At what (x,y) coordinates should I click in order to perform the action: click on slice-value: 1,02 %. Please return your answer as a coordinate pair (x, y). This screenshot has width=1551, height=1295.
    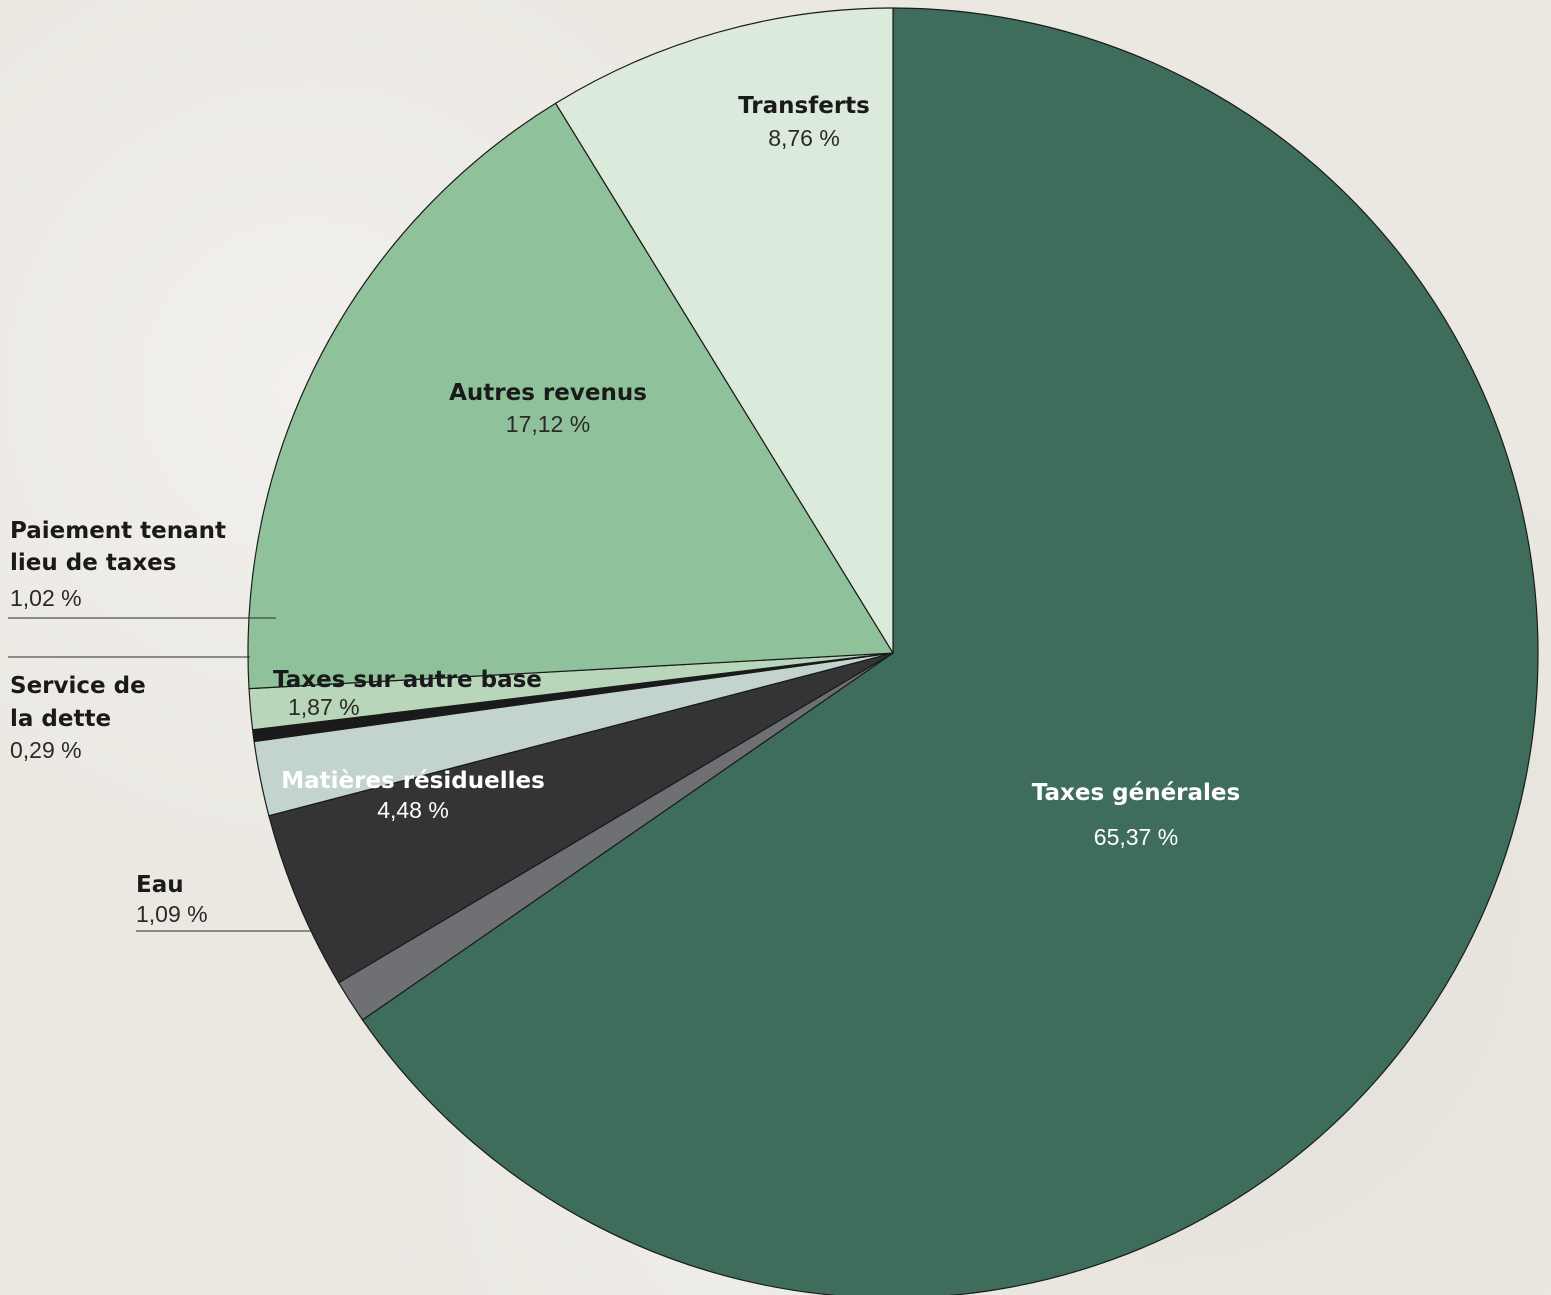
    Looking at the image, I should click on (46, 598).